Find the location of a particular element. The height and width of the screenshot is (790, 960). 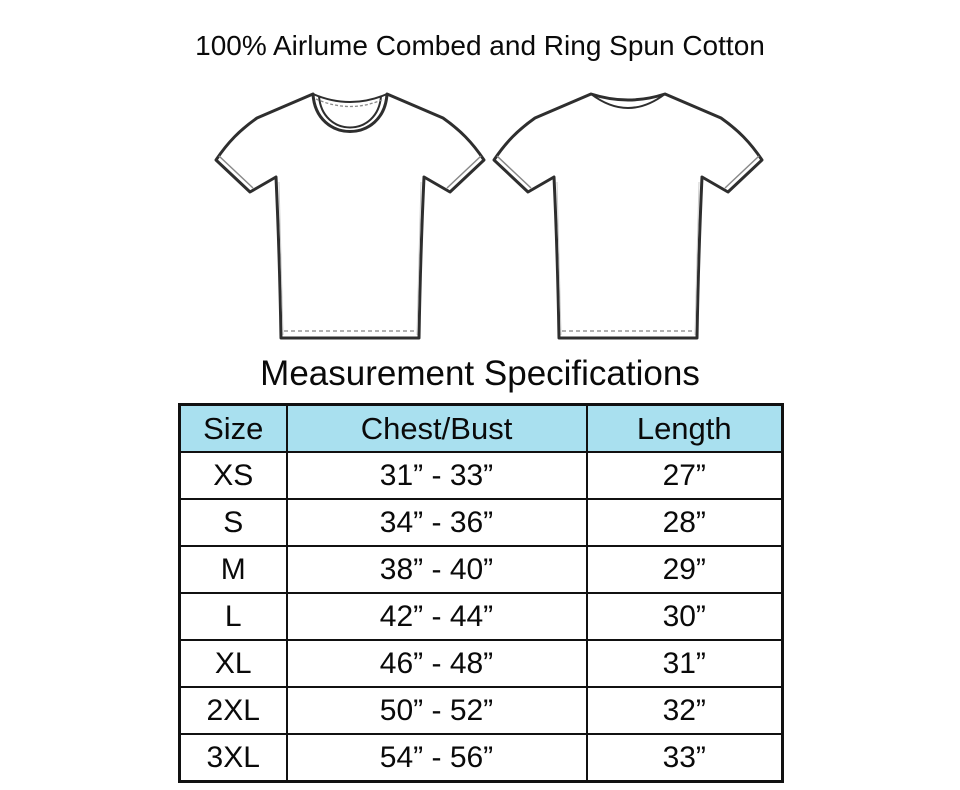

tshirt-back-graphic is located at coordinates (628, 216).